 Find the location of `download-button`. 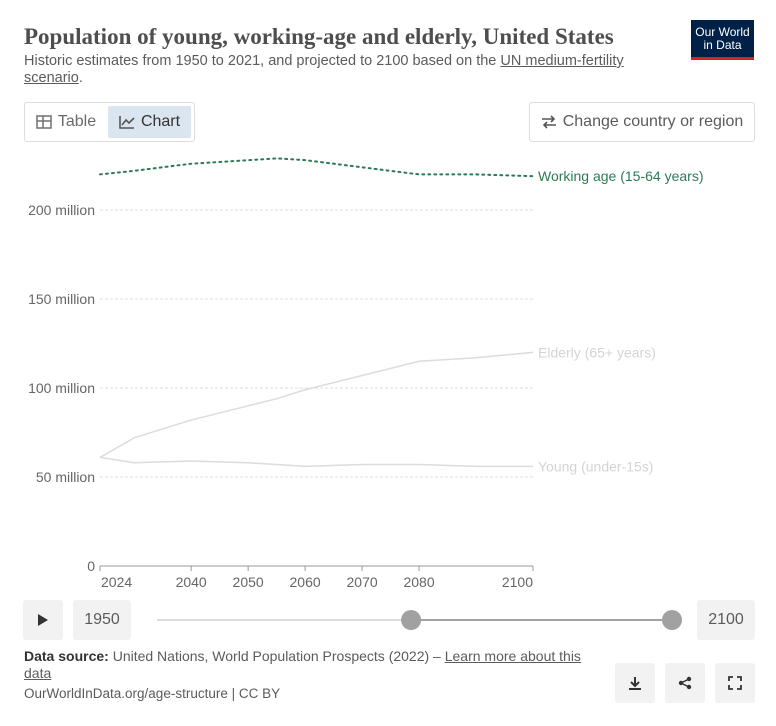

download-button is located at coordinates (635, 683).